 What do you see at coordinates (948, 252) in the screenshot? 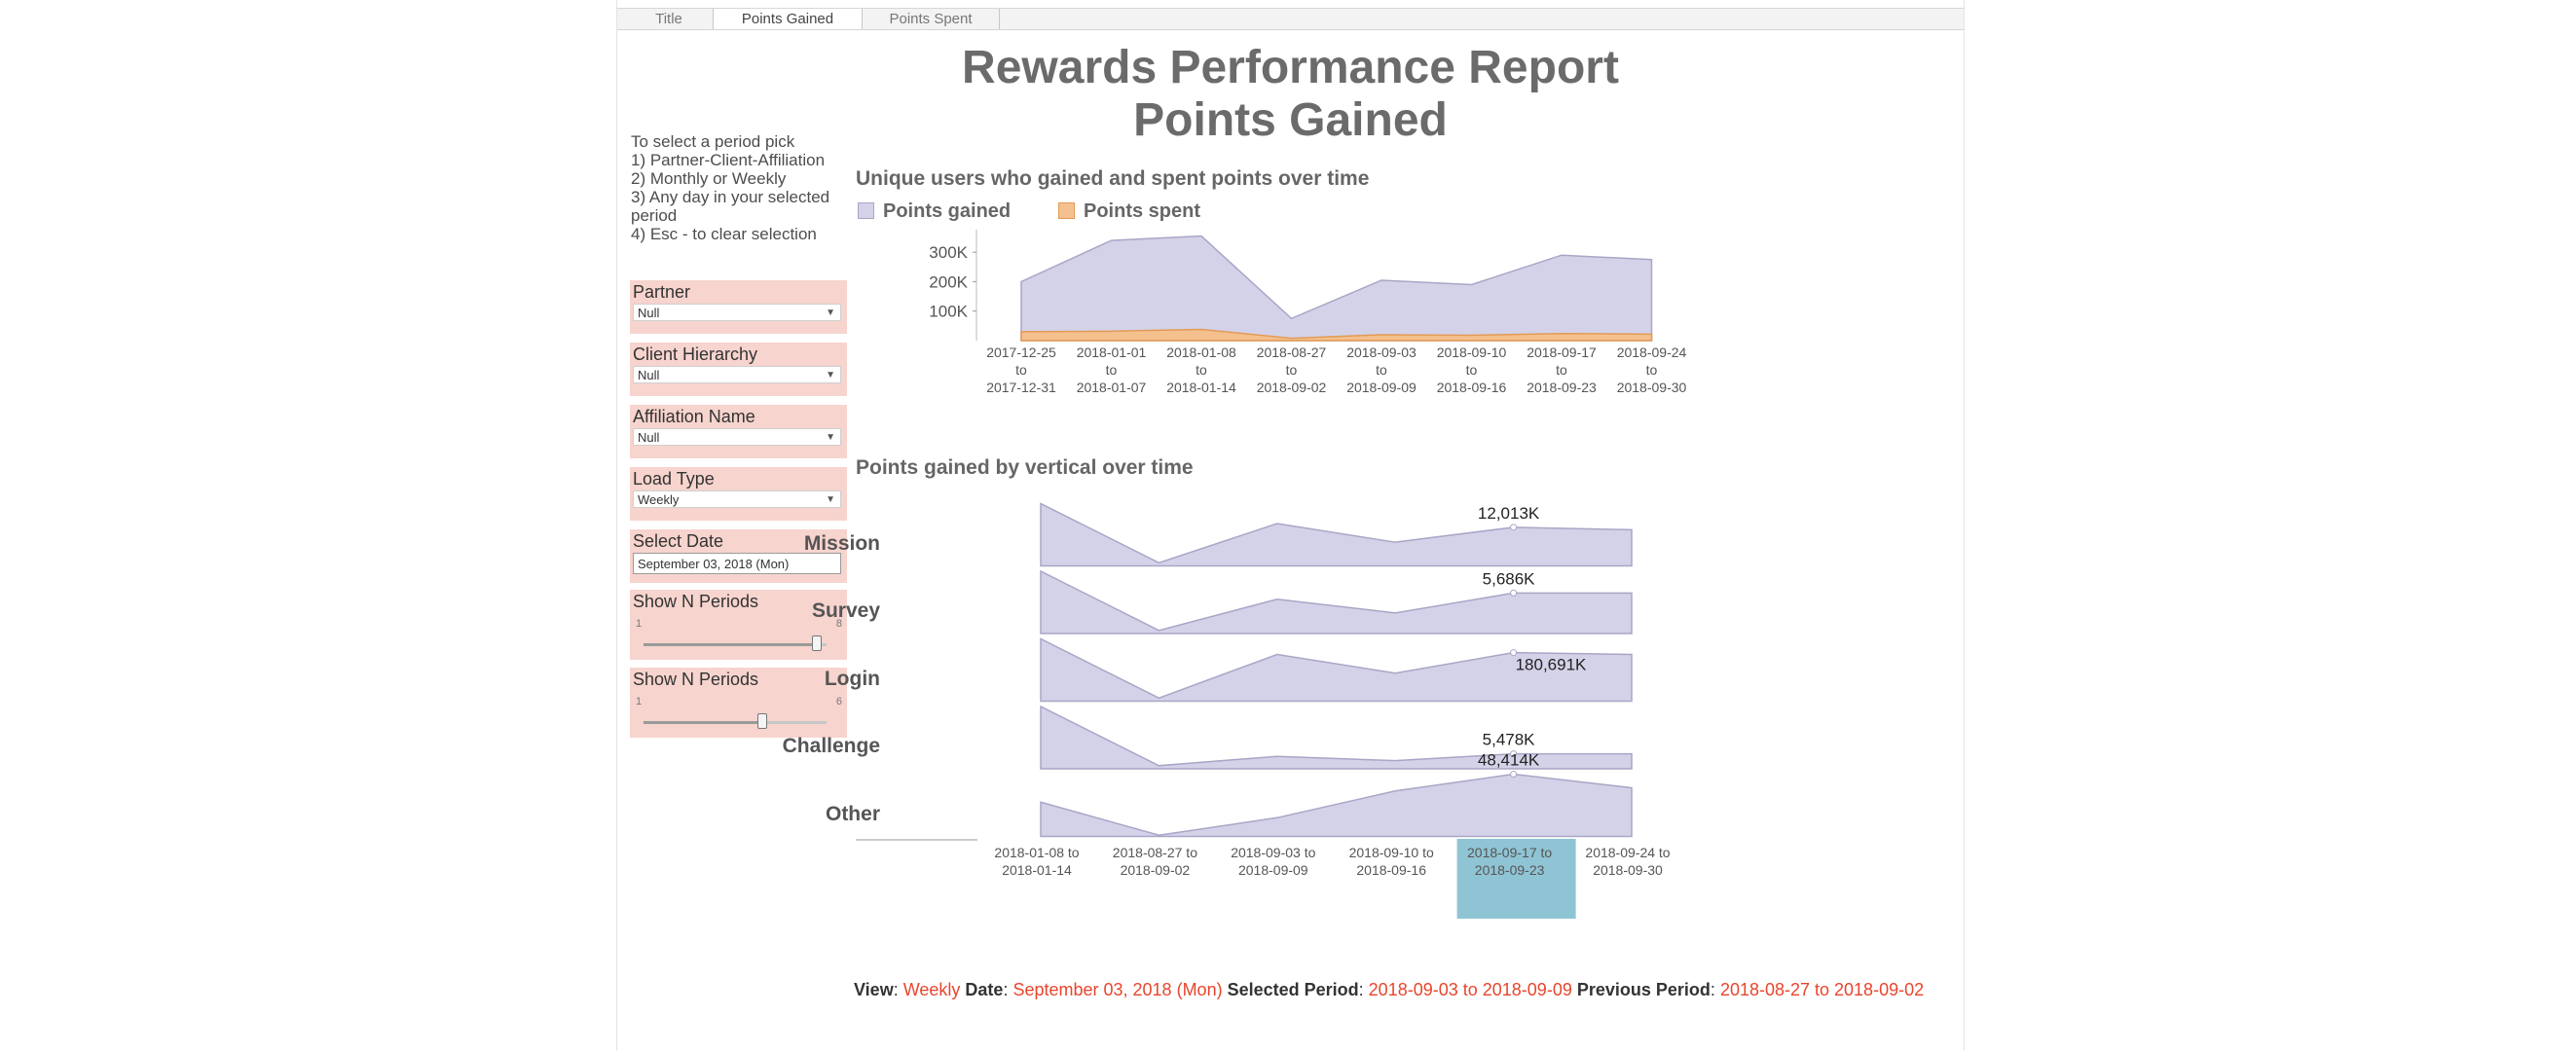
I see `y-tick-label: 300K` at bounding box center [948, 252].